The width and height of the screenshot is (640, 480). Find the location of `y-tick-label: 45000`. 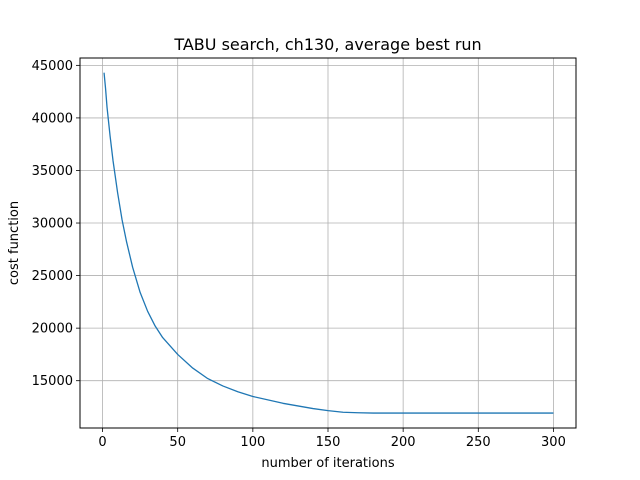

y-tick-label: 45000 is located at coordinates (52, 66).